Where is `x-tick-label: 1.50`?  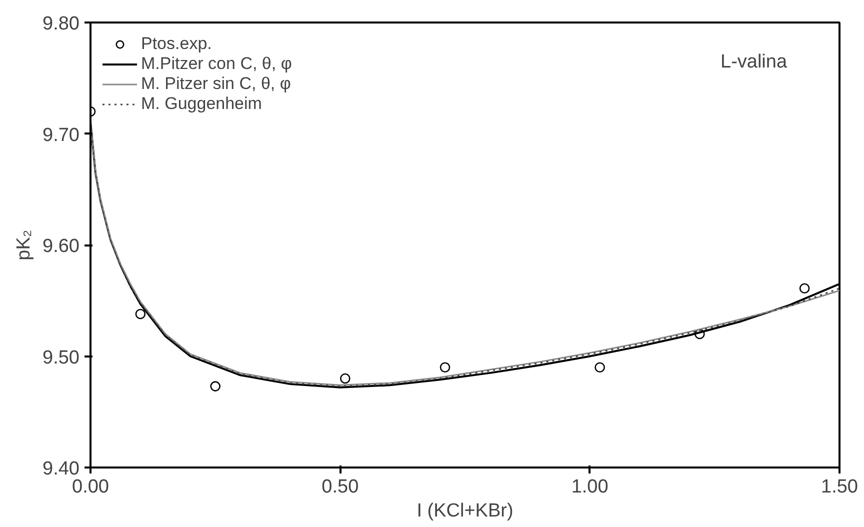
x-tick-label: 1.50 is located at coordinates (839, 487).